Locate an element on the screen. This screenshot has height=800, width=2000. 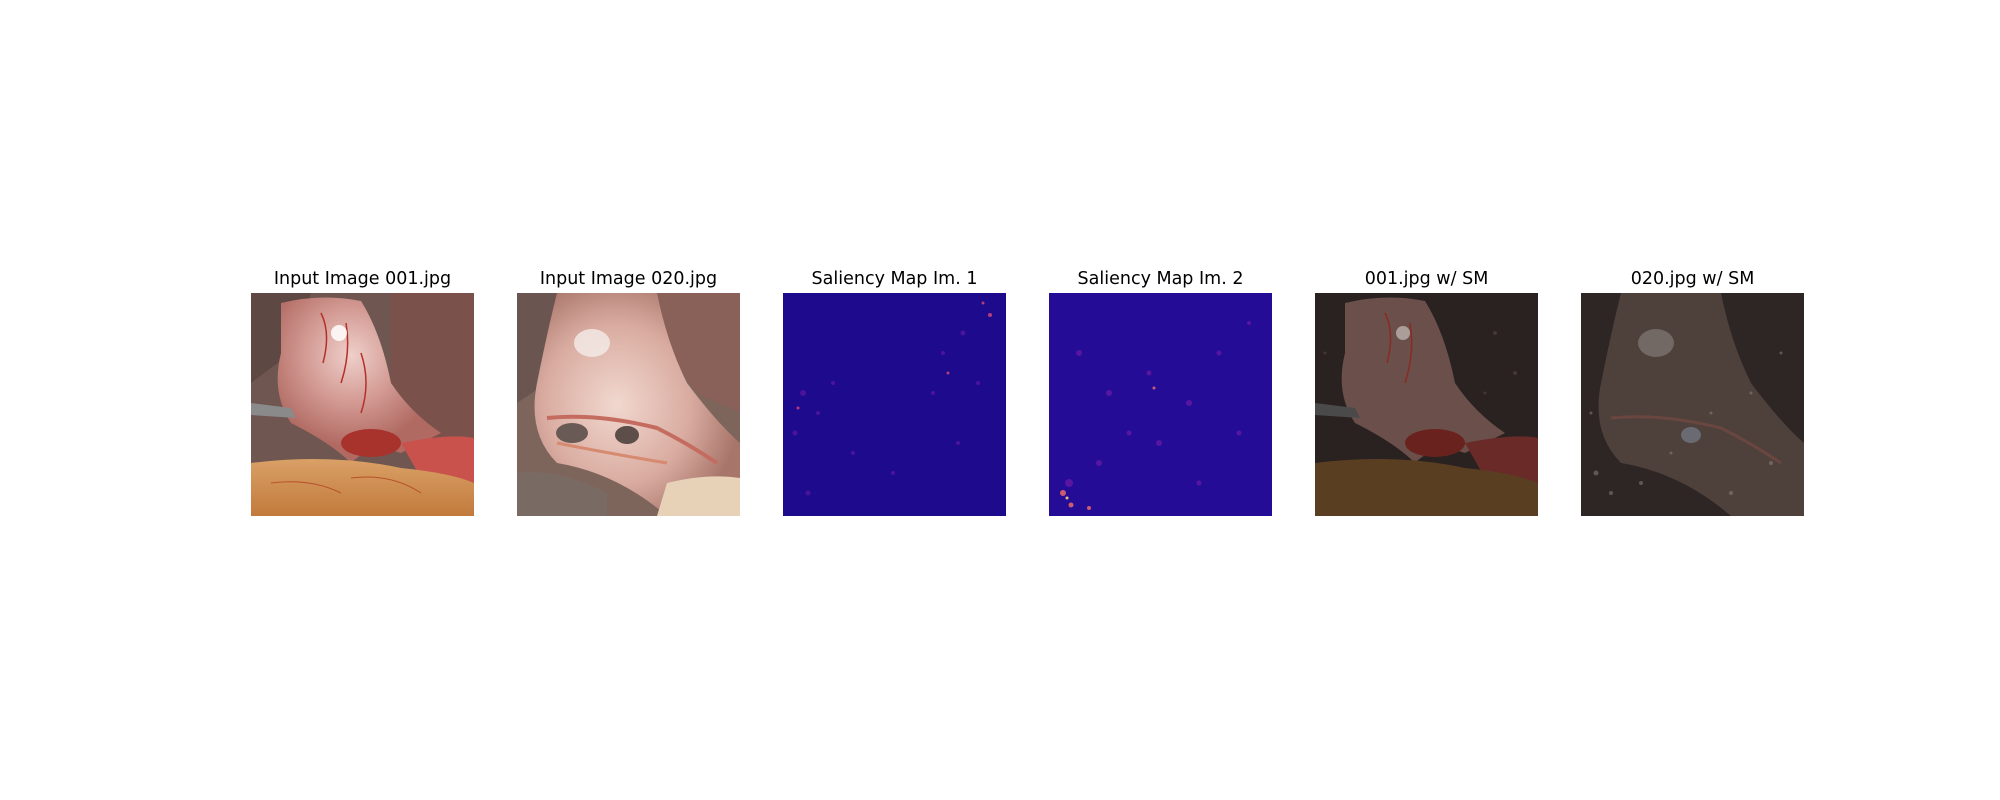
panel-title: Saliency Map Im. 1 is located at coordinates (894, 279).